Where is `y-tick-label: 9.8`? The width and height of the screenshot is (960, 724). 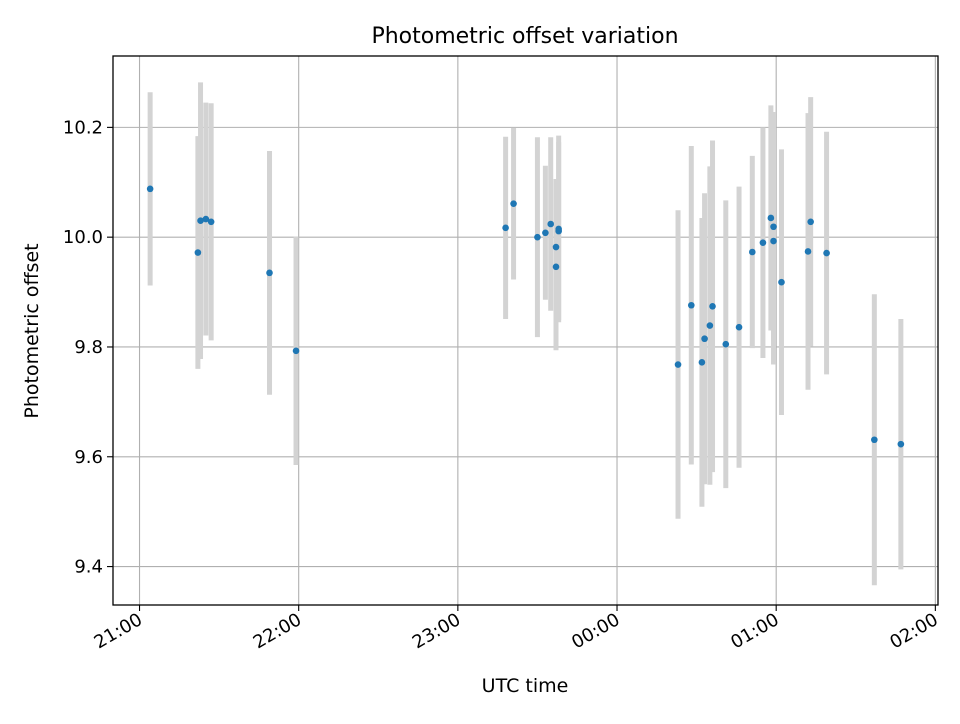 y-tick-label: 9.8 is located at coordinates (88, 347).